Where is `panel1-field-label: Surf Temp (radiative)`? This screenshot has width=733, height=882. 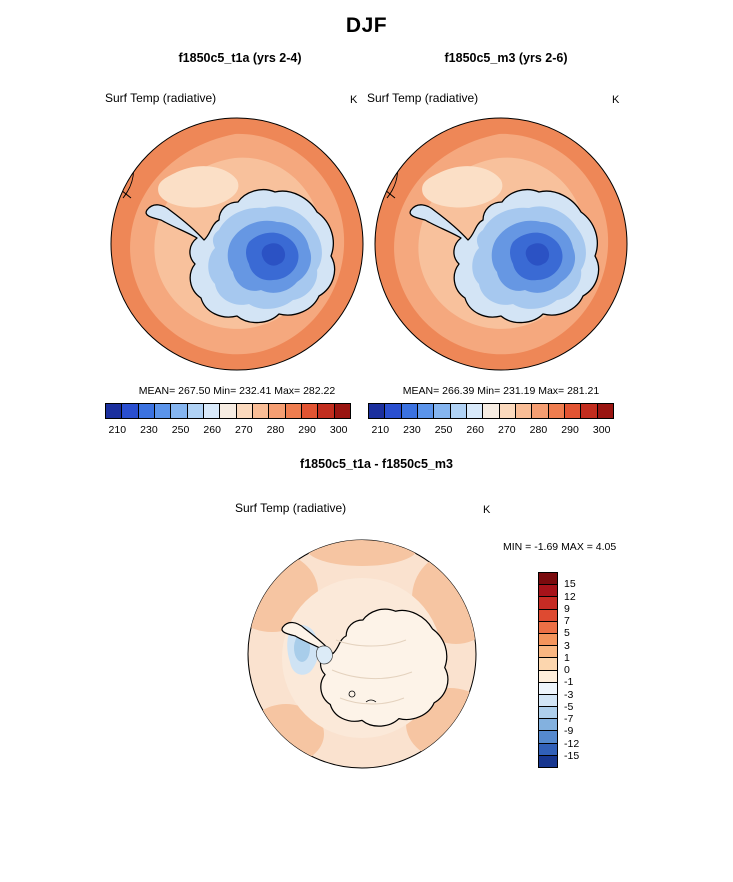 panel1-field-label: Surf Temp (radiative) is located at coordinates (161, 98).